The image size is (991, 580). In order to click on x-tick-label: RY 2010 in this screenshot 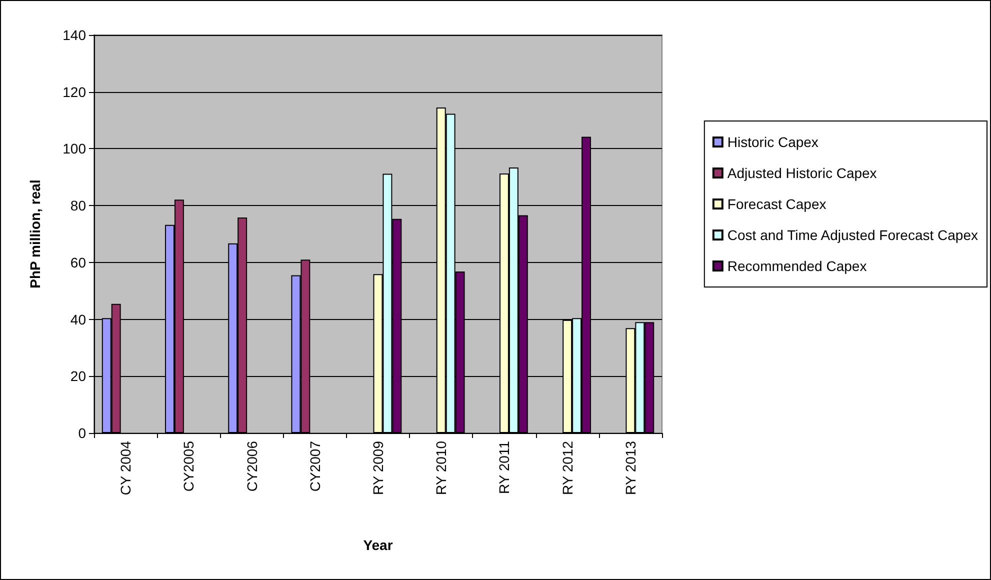, I will do `click(441, 467)`.